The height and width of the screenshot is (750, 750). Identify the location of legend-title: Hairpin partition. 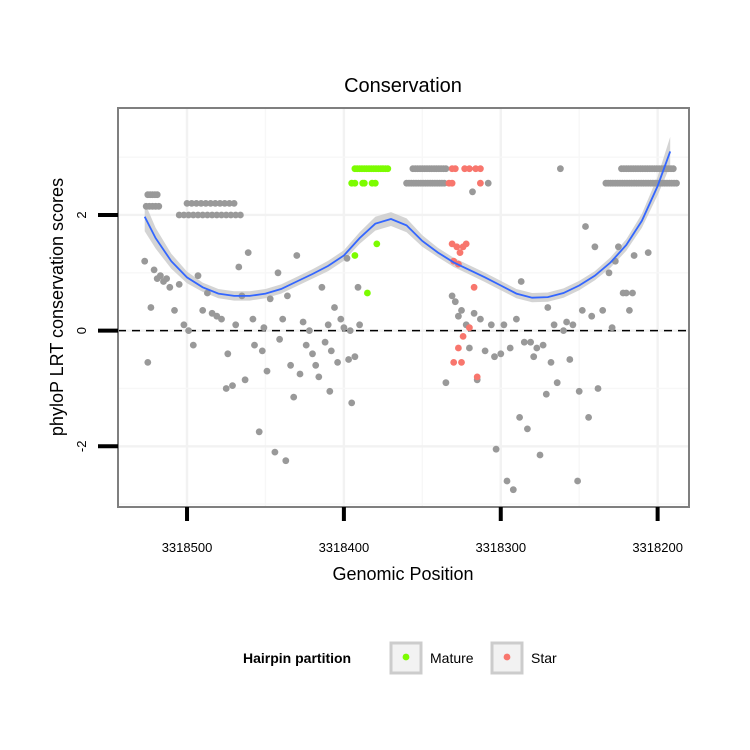
(297, 658).